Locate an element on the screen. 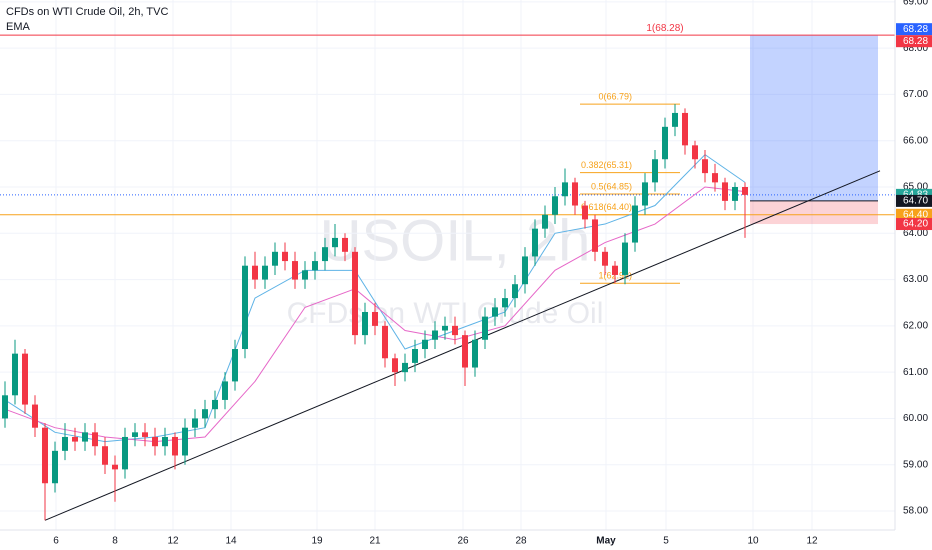 The width and height of the screenshot is (932, 550). target-zone is located at coordinates (814, 118).